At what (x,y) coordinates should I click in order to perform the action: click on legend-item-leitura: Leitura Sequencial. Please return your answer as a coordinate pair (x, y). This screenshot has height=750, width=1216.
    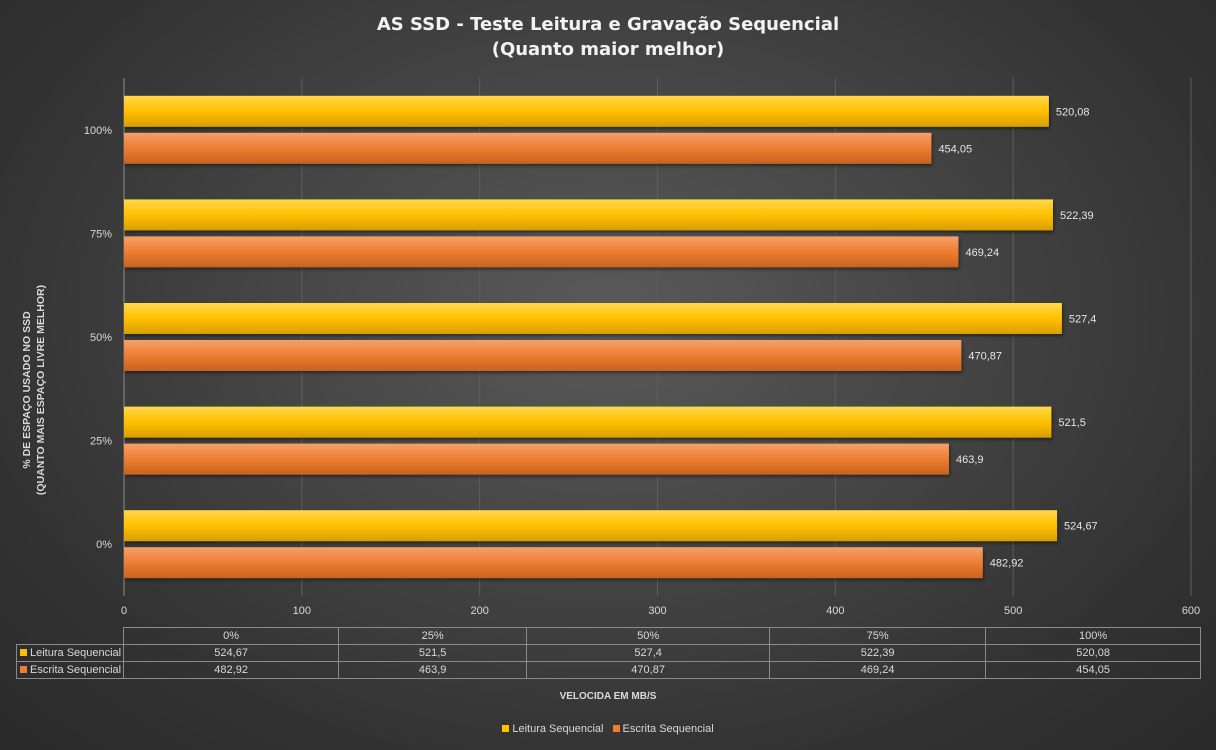
    Looking at the image, I should click on (552, 729).